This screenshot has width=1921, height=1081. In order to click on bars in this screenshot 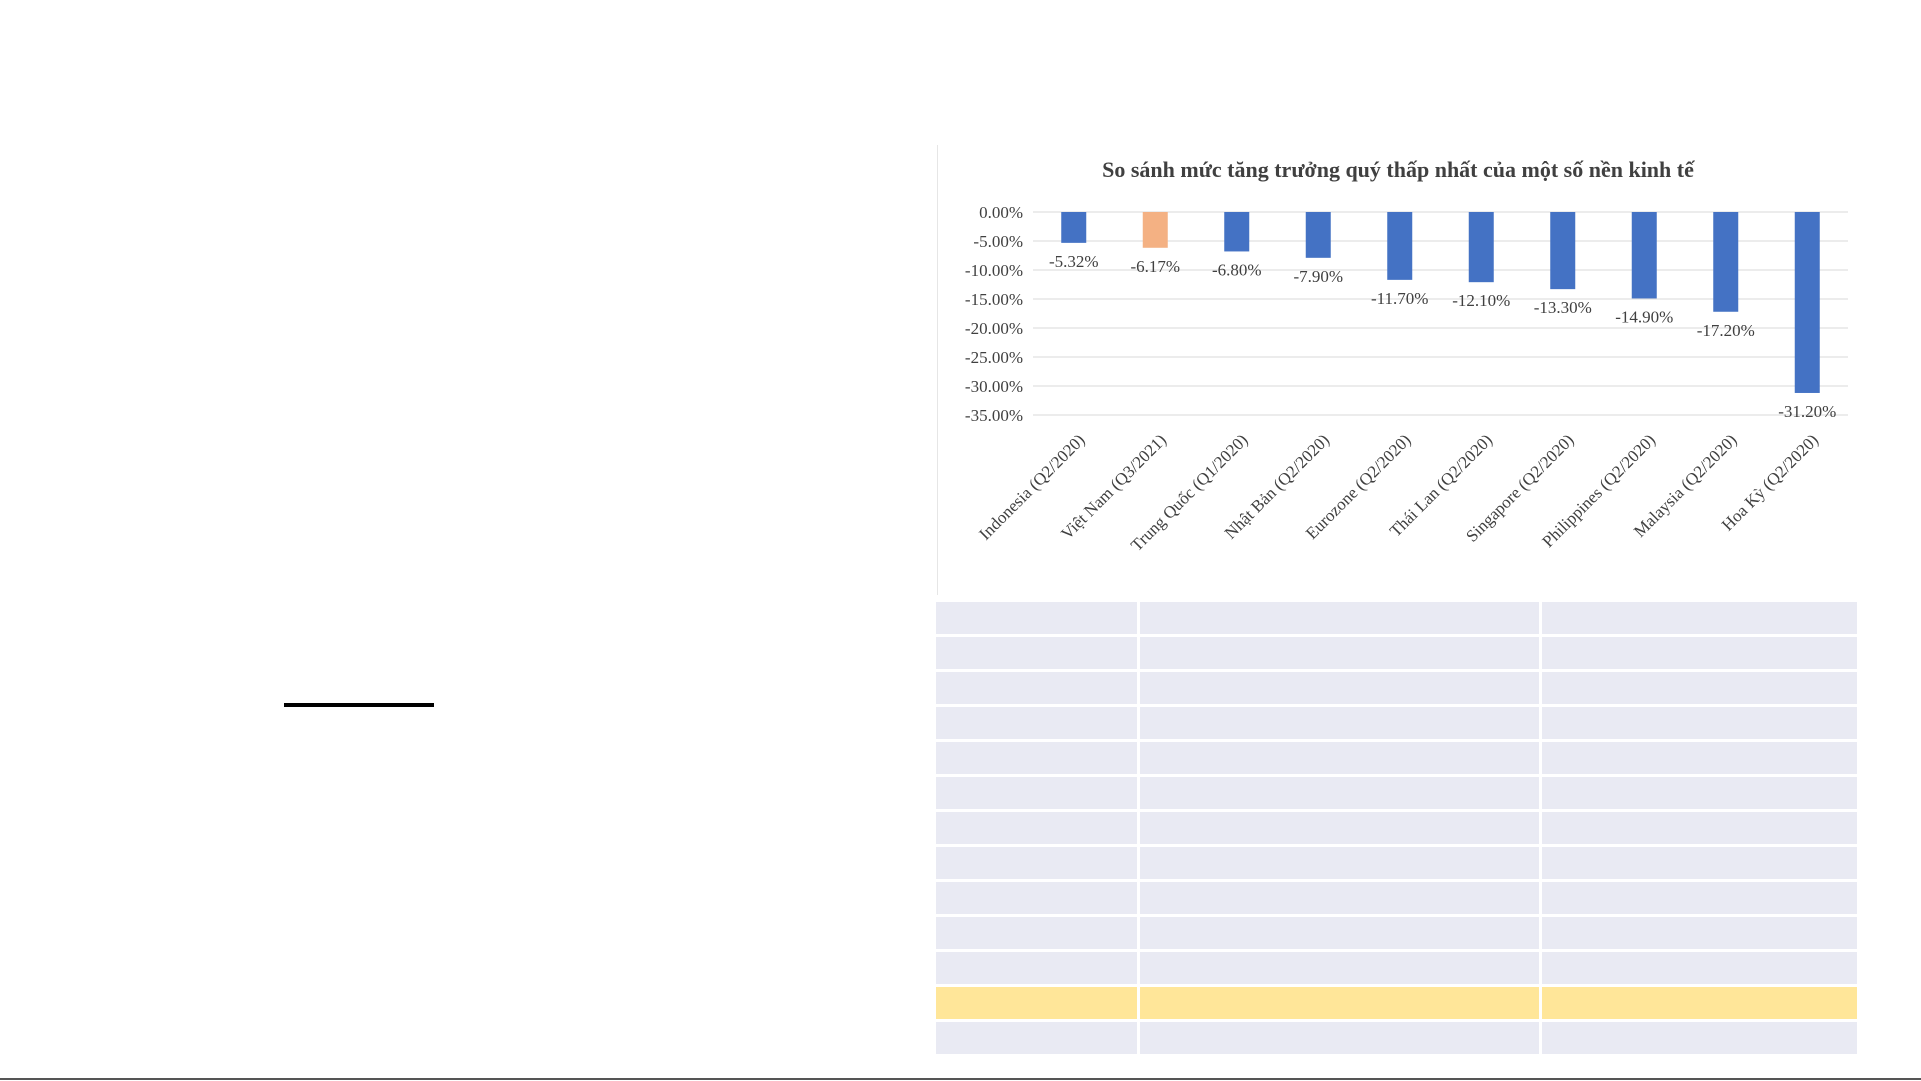, I will do `click(1440, 302)`.